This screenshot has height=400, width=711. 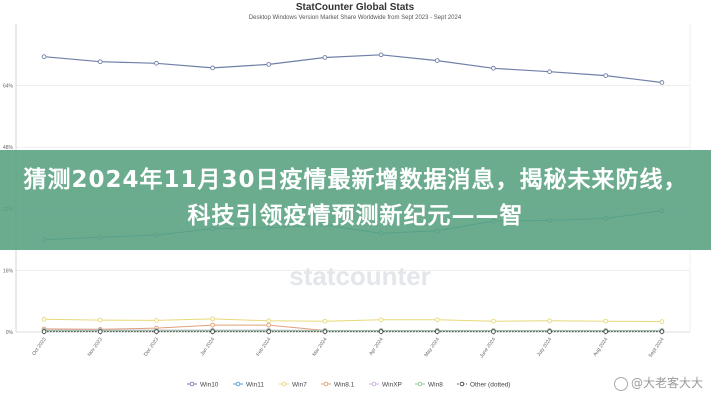 What do you see at coordinates (353, 69) in the screenshot?
I see `series-line-win10` at bounding box center [353, 69].